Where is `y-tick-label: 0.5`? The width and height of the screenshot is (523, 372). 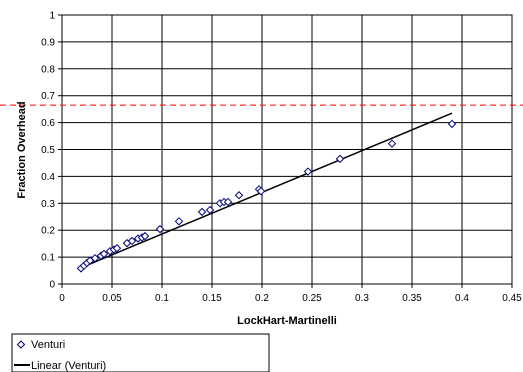 y-tick-label: 0.5 is located at coordinates (48, 150).